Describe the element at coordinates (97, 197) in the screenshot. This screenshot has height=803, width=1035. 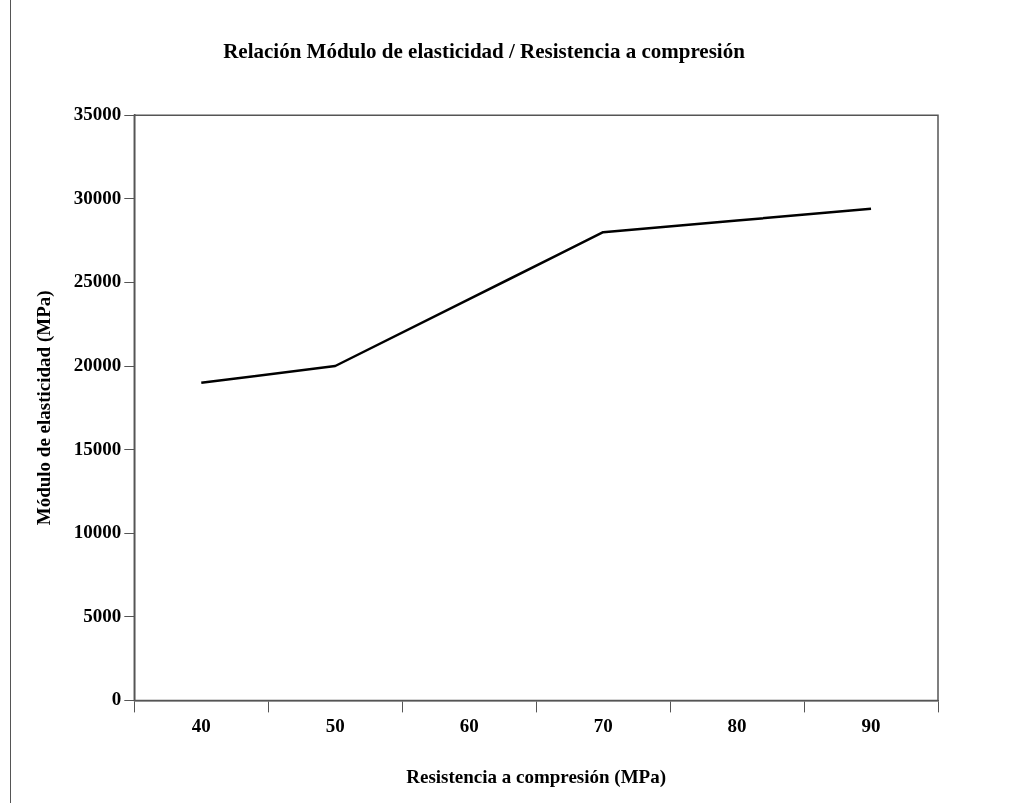
I see `y-tick-label: 30000` at that location.